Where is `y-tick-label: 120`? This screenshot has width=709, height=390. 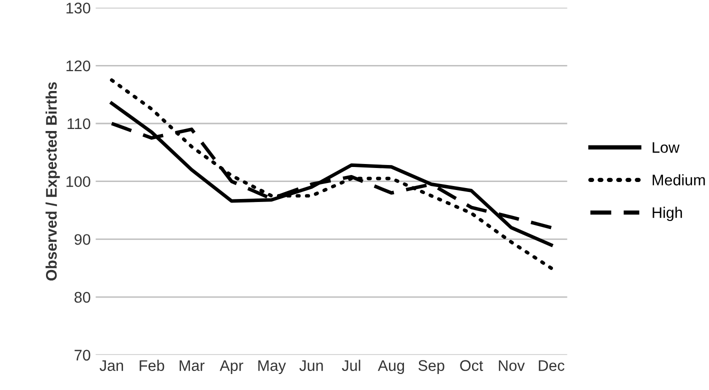 y-tick-label: 120 is located at coordinates (78, 66).